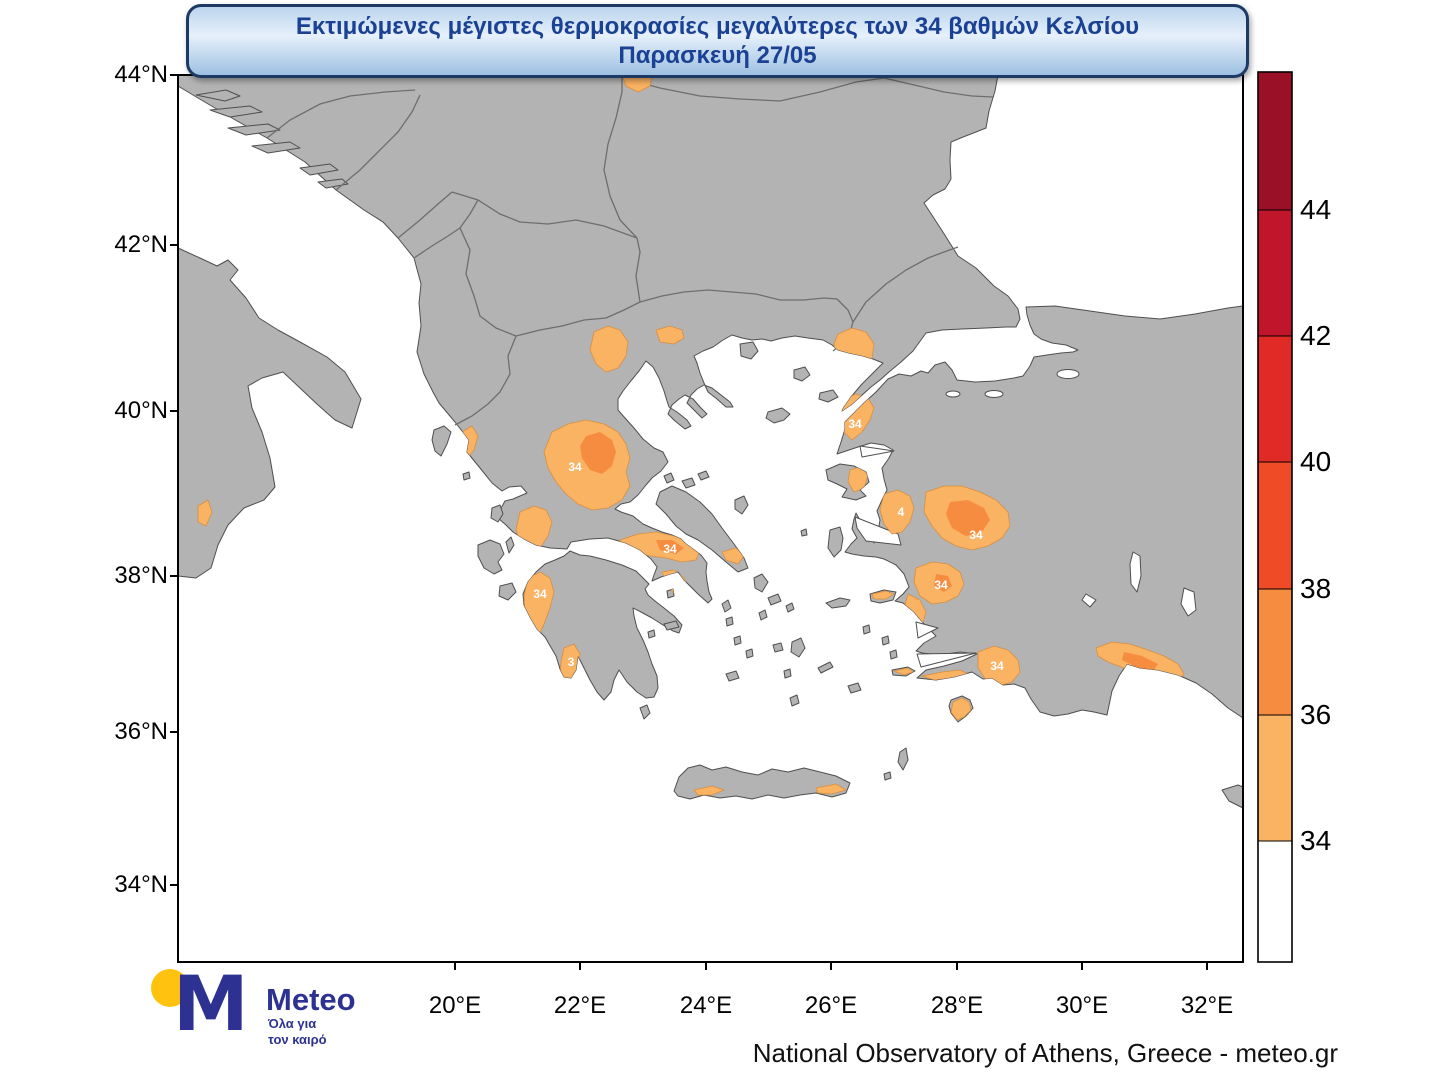 The width and height of the screenshot is (1438, 1080). What do you see at coordinates (141, 74) in the screenshot?
I see `lat-tick-label: 44°N` at bounding box center [141, 74].